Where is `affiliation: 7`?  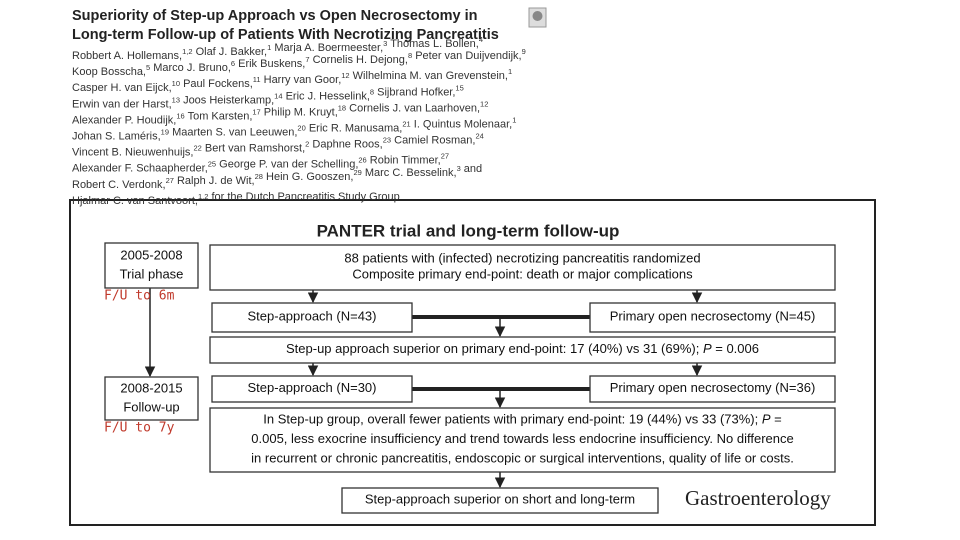 affiliation: 7 is located at coordinates (307, 59).